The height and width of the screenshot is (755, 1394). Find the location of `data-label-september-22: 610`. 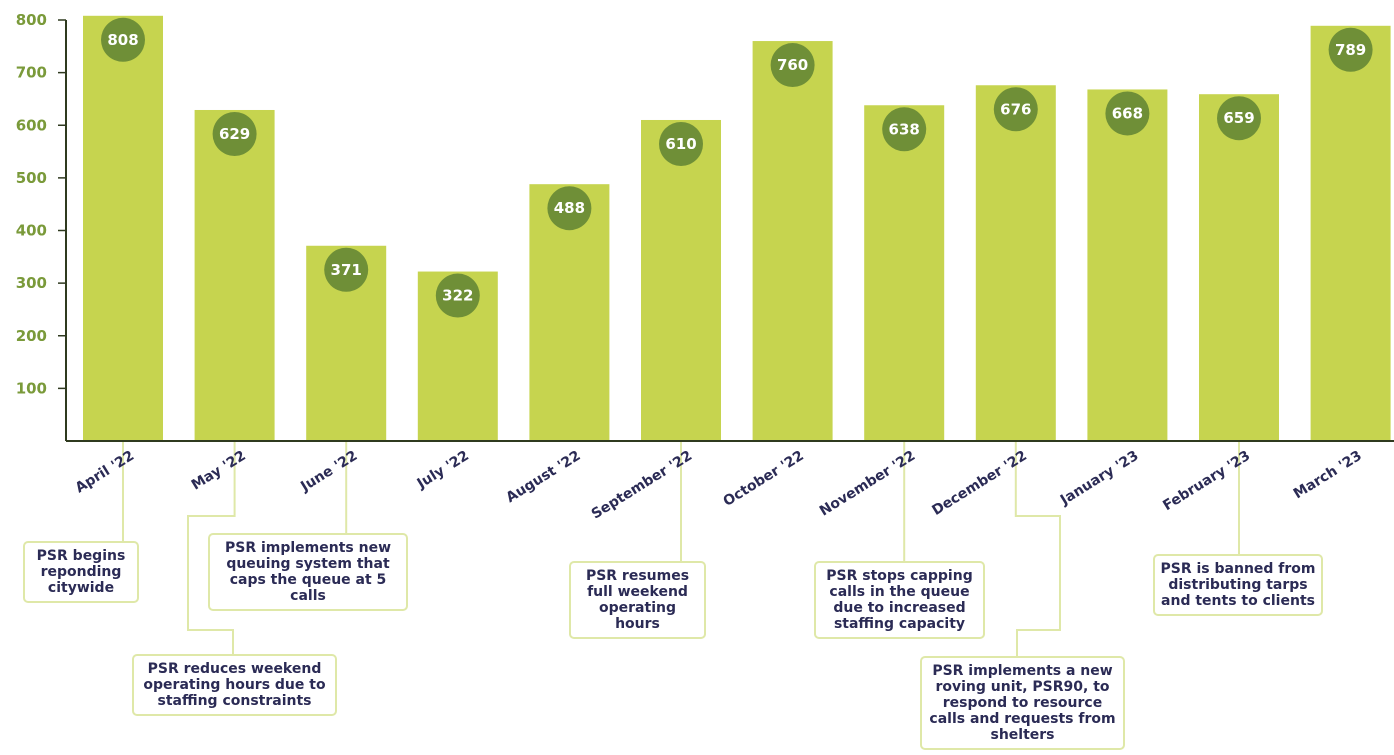

data-label-september-22: 610 is located at coordinates (680, 144).